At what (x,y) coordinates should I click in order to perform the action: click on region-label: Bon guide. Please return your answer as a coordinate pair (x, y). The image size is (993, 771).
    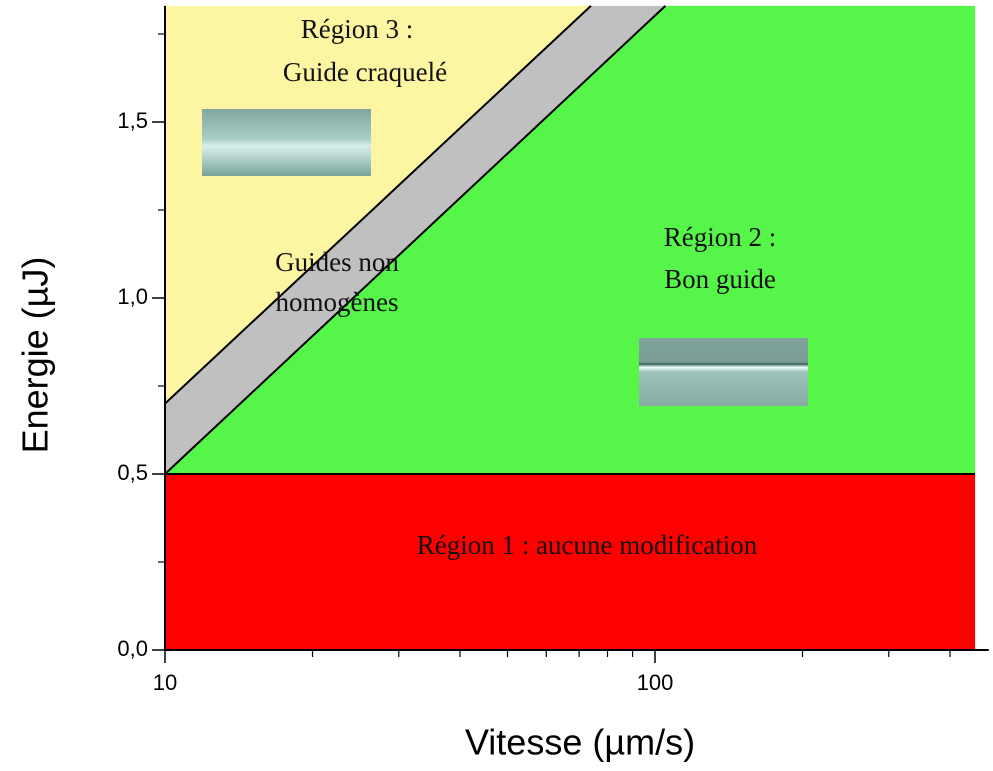
    Looking at the image, I should click on (720, 279).